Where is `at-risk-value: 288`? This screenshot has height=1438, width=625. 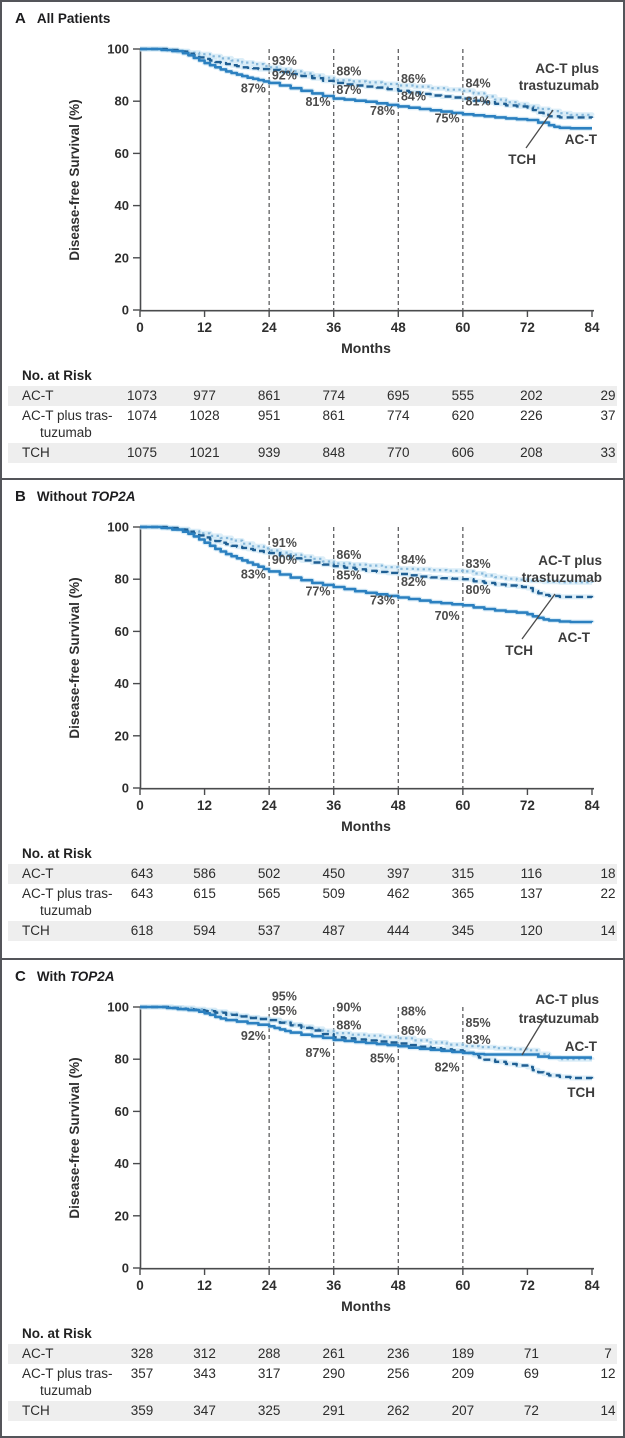 at-risk-value: 288 is located at coordinates (269, 1353).